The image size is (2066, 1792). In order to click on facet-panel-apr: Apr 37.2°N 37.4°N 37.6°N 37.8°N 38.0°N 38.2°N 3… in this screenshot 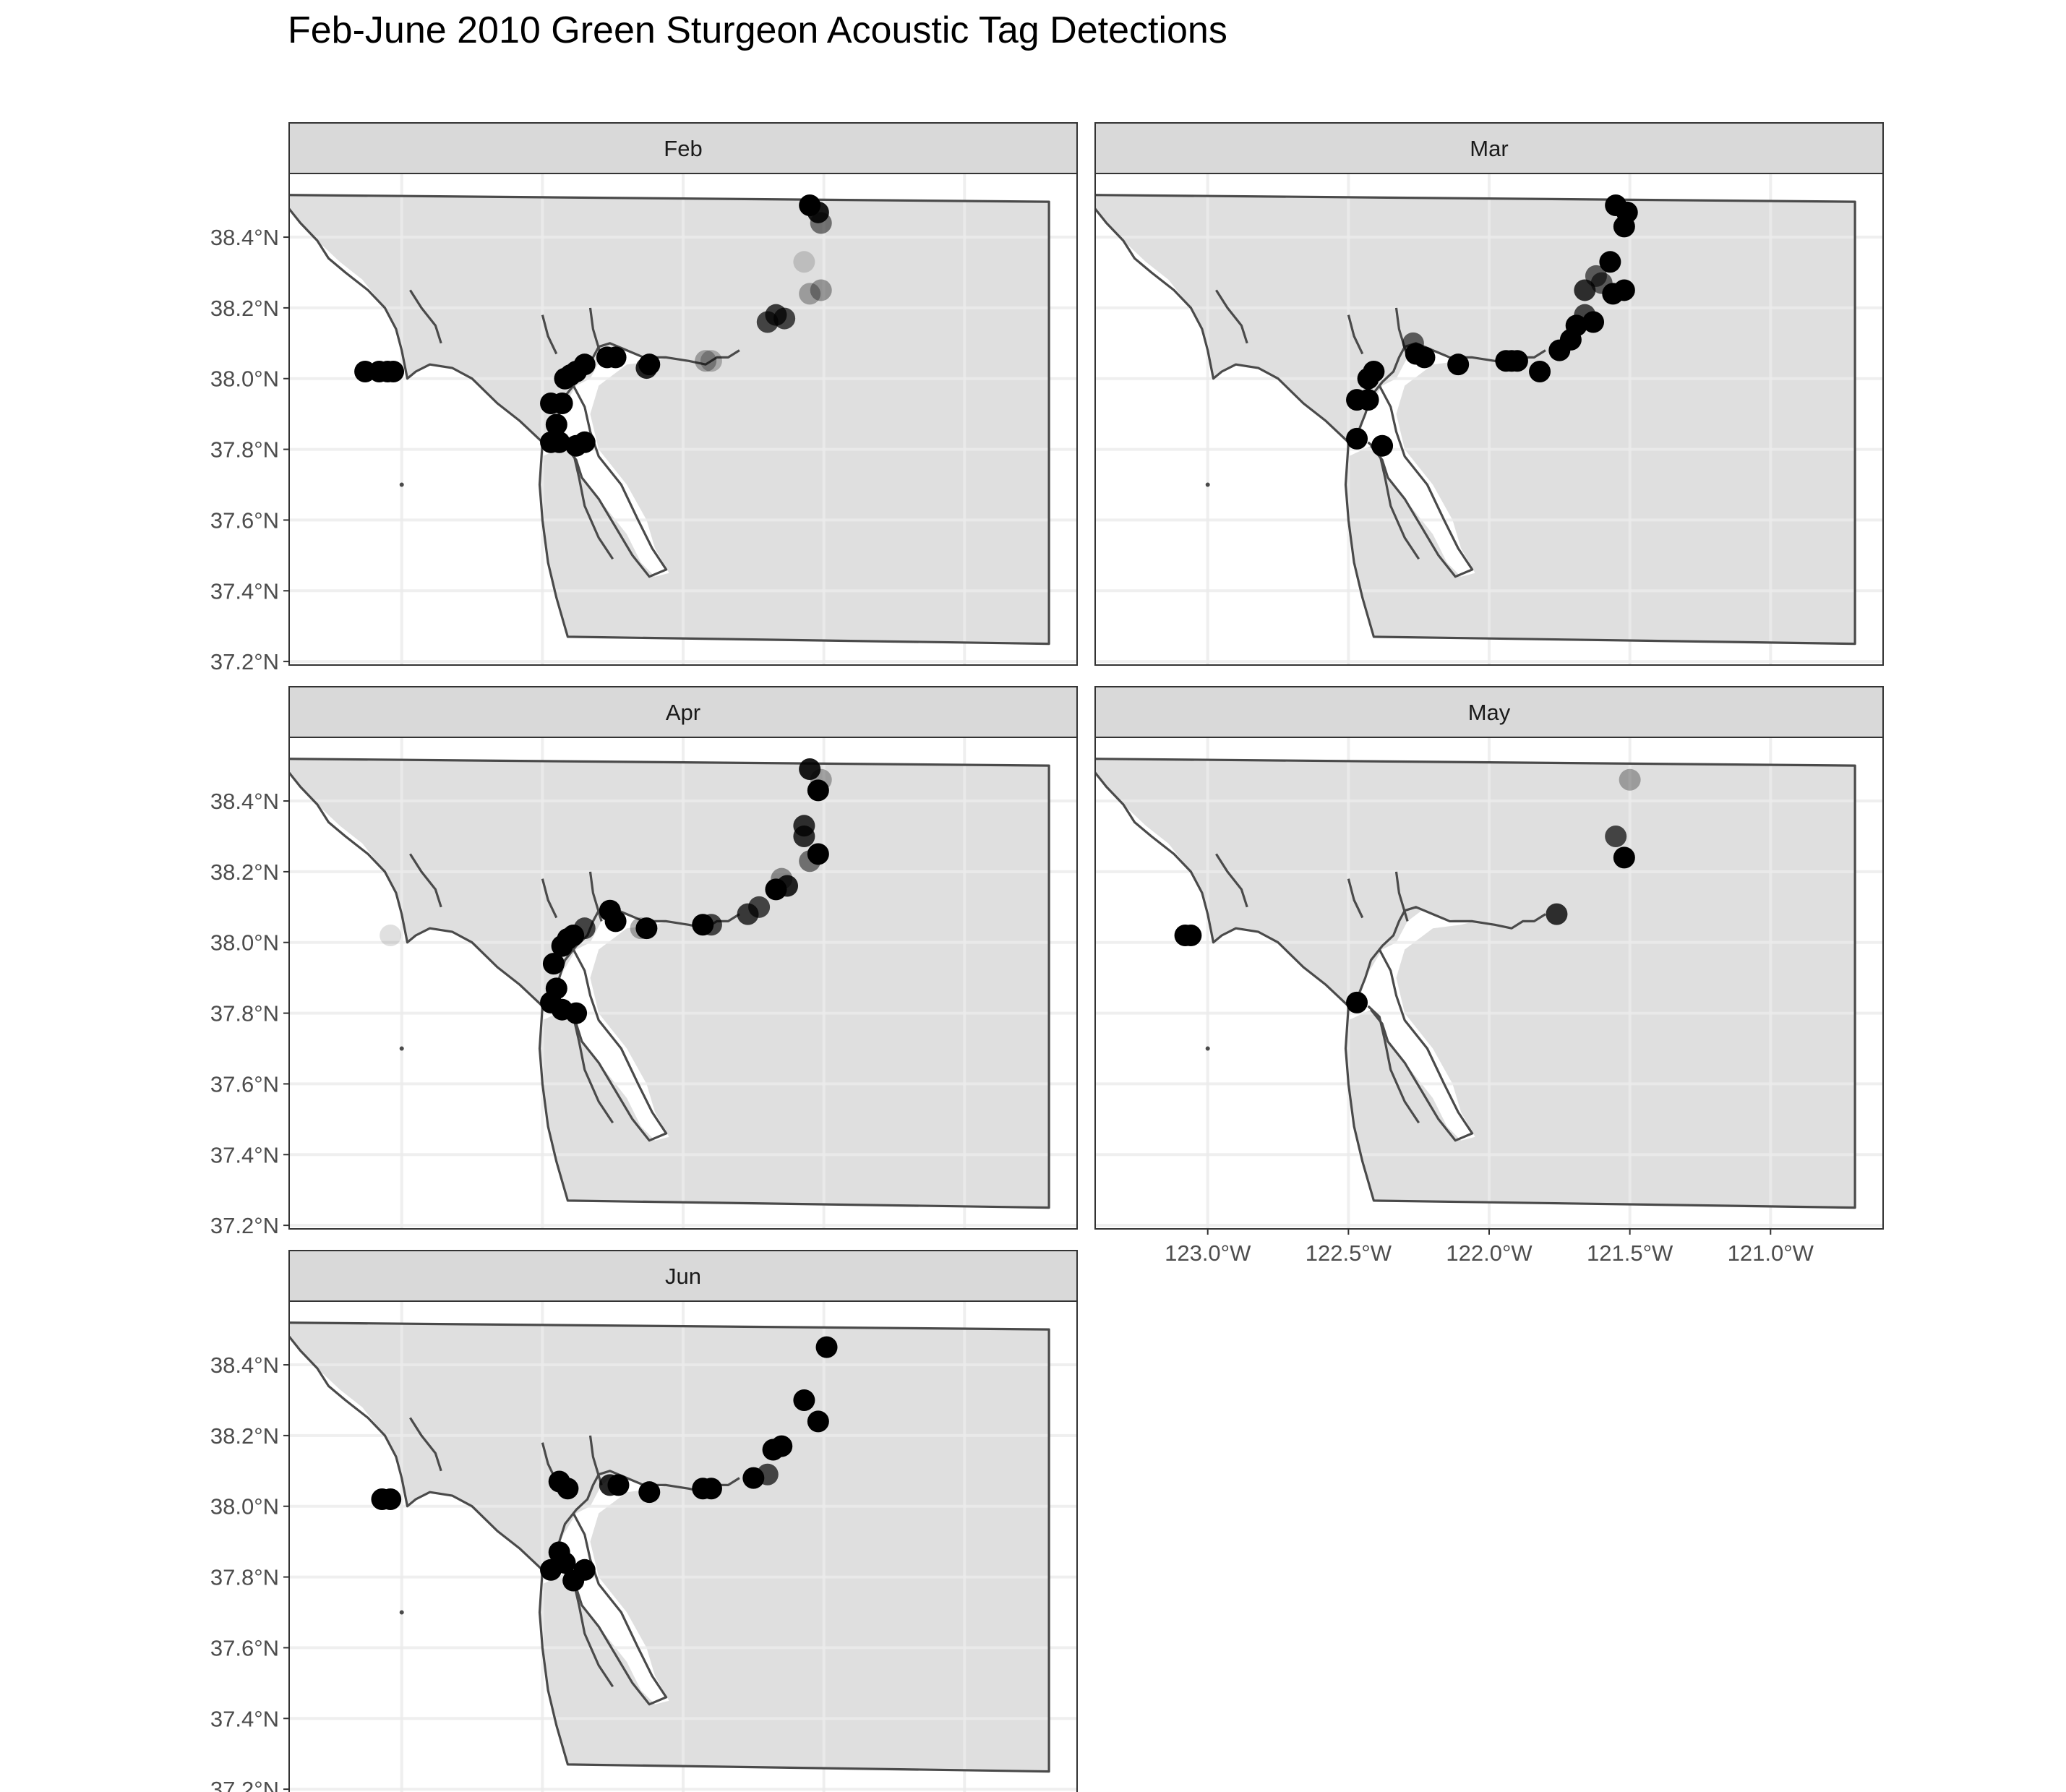, I will do `click(644, 962)`.